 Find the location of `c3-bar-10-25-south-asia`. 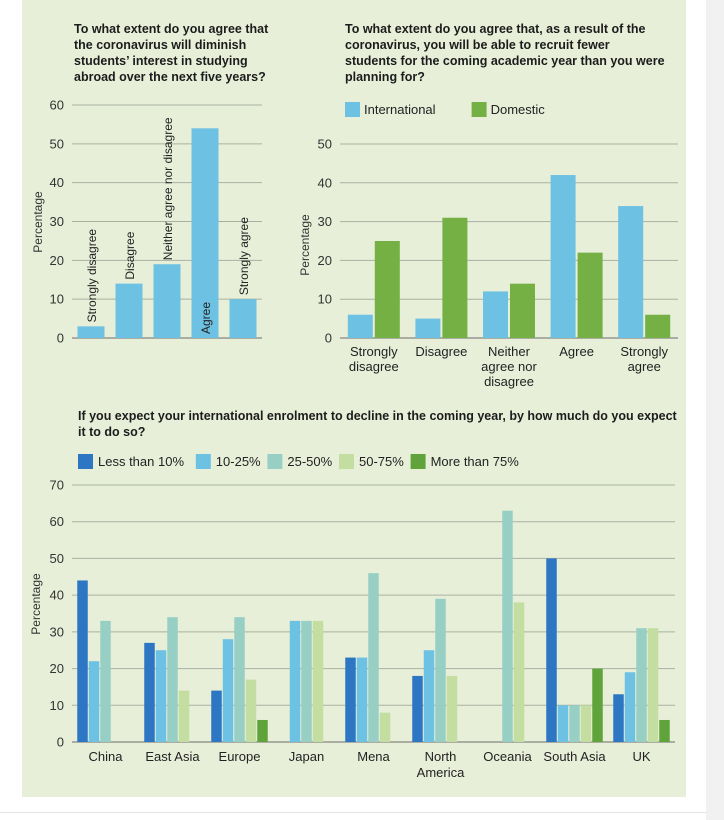

c3-bar-10-25-south-asia is located at coordinates (563, 723).